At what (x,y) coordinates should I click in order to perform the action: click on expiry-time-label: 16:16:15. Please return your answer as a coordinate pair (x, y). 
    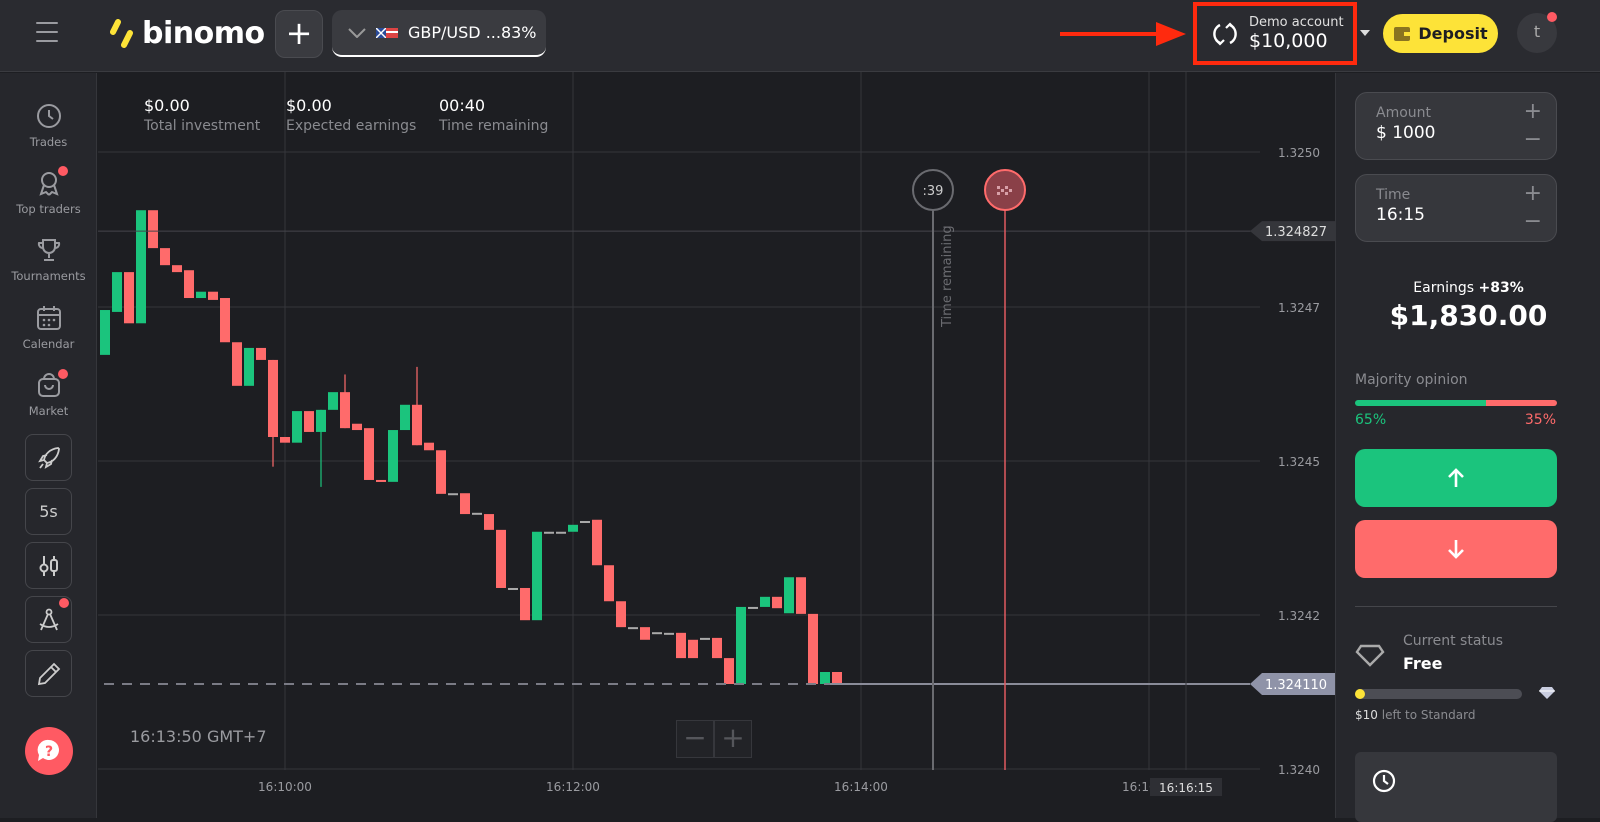
    Looking at the image, I should click on (1186, 788).